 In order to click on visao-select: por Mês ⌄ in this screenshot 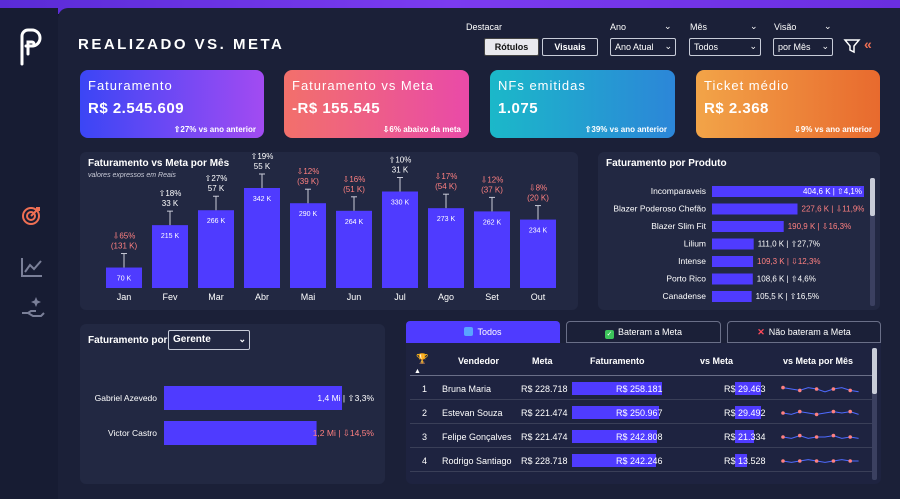, I will do `click(803, 47)`.